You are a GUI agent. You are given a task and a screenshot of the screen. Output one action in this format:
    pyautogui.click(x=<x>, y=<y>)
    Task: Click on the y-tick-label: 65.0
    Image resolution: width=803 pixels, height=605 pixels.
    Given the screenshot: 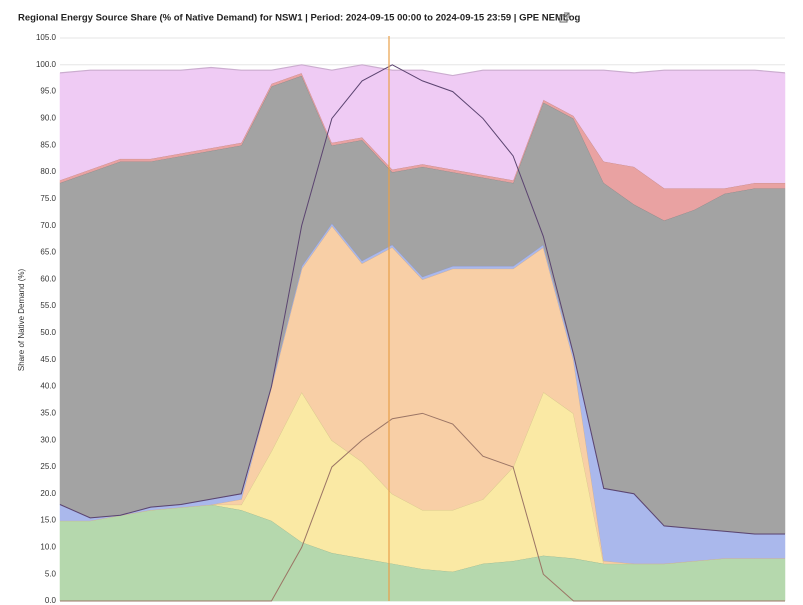 What is the action you would take?
    pyautogui.click(x=48, y=252)
    